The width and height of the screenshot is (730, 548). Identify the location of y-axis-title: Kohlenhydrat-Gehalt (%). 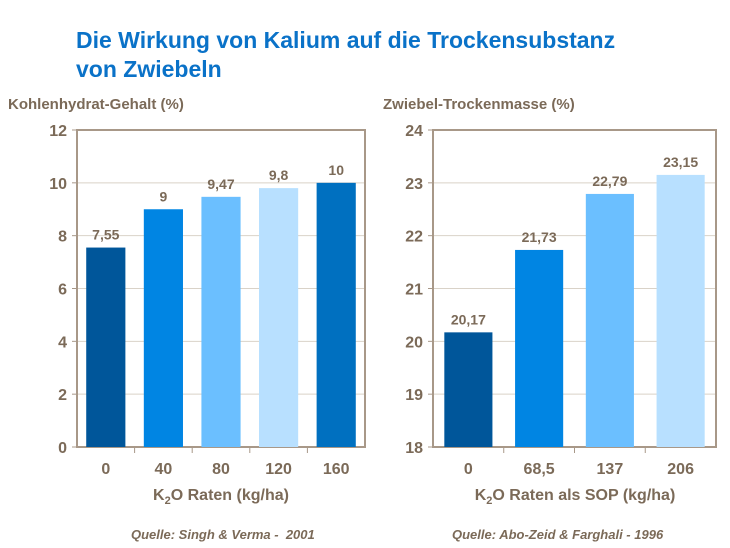
(96, 104).